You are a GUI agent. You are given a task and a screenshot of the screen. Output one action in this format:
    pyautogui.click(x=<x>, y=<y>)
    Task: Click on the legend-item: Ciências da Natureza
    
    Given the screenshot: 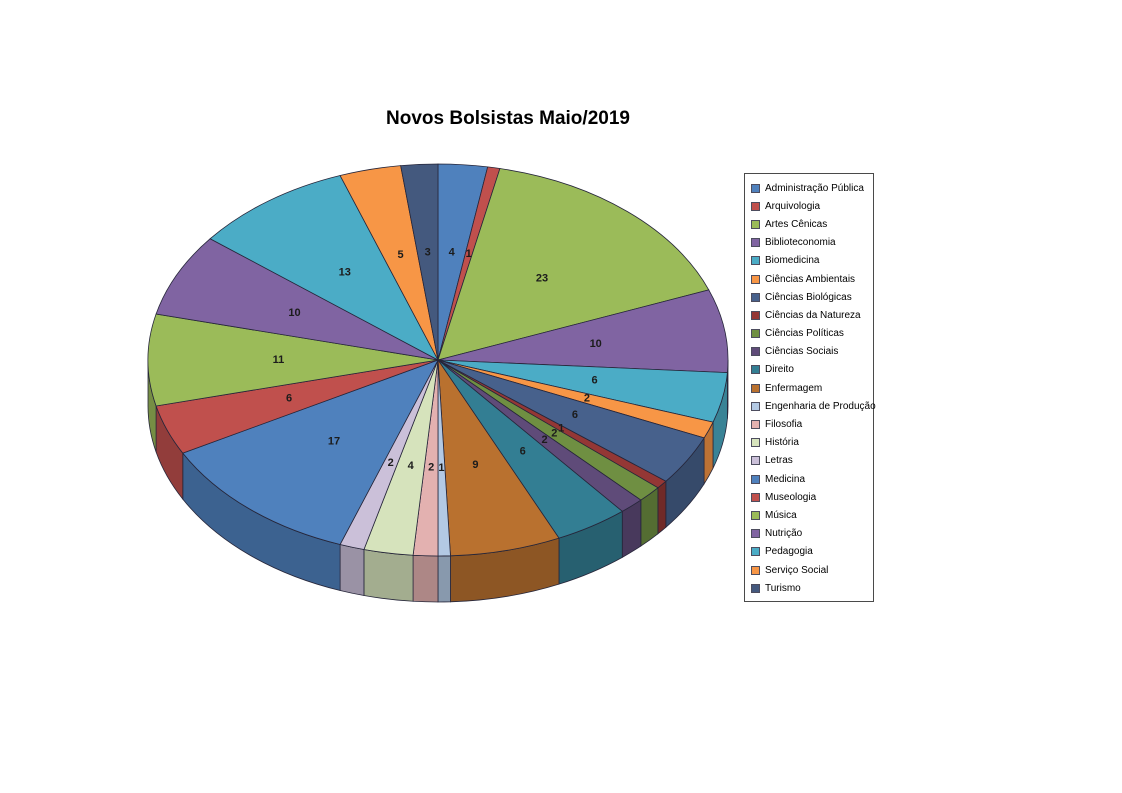 What is the action you would take?
    pyautogui.click(x=811, y=315)
    